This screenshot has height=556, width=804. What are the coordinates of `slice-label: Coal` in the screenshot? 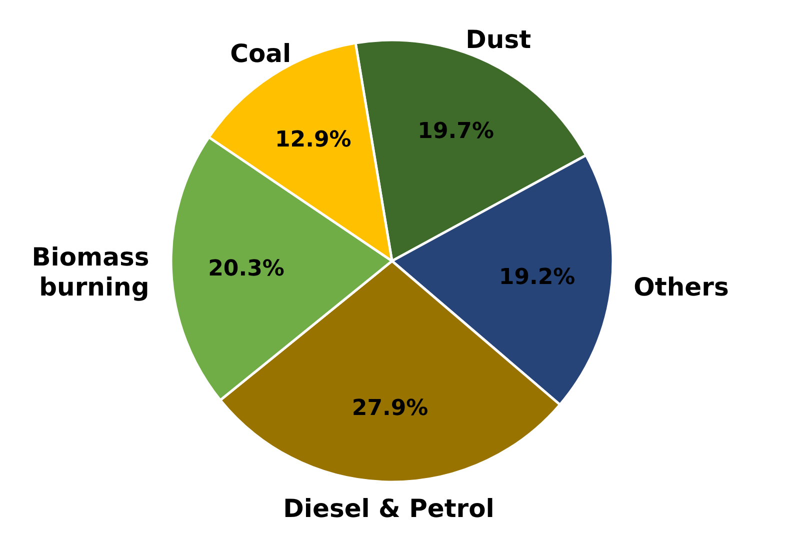 It's located at (261, 53).